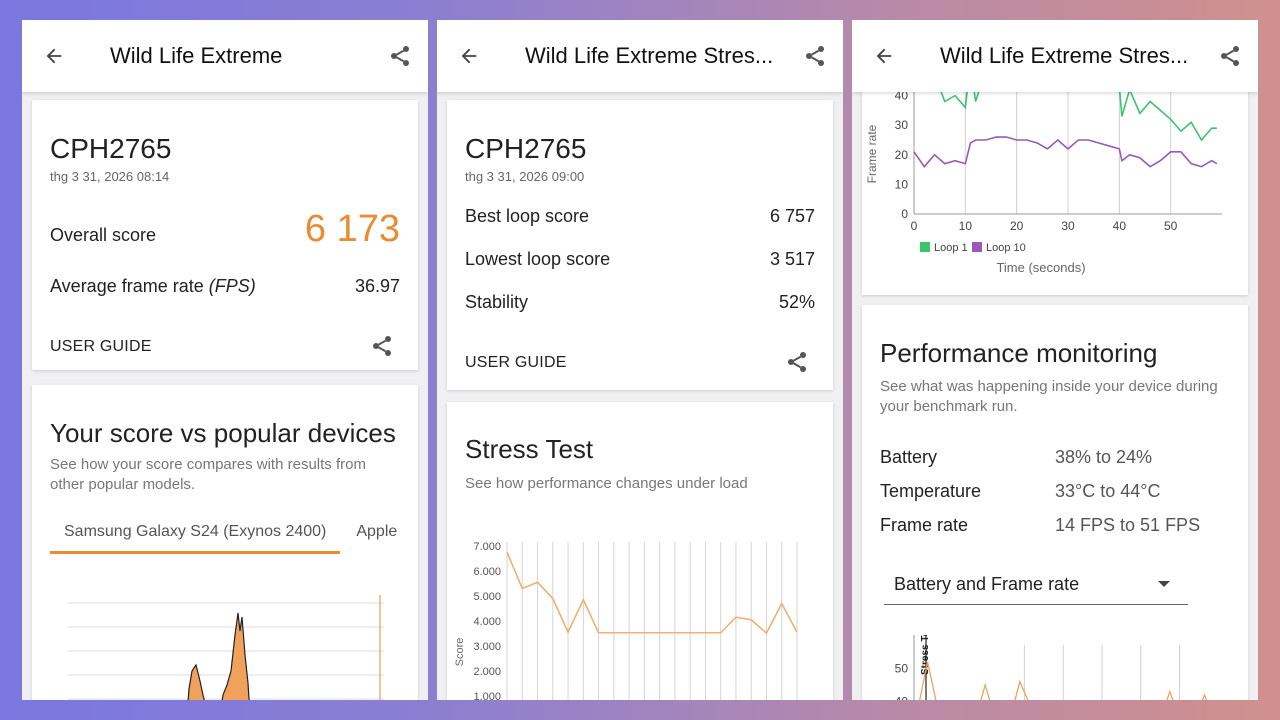 The image size is (1280, 720). Describe the element at coordinates (103, 235) in the screenshot. I see `overall-score-label: Overall score` at that location.